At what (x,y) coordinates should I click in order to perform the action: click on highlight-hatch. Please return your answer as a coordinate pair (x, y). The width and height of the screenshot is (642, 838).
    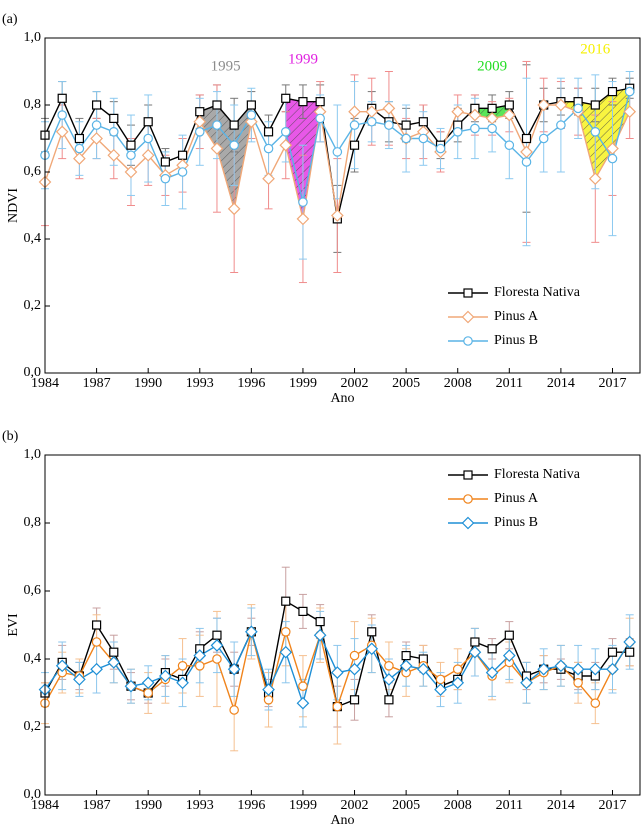
    Looking at the image, I should click on (225, 157).